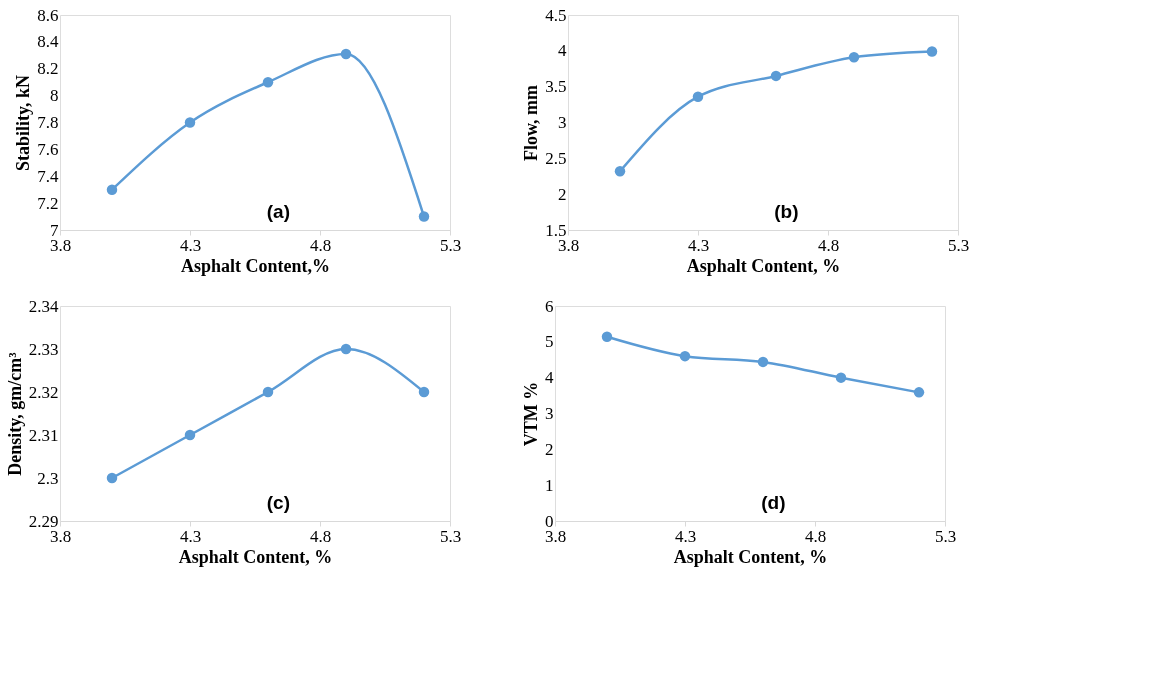 This screenshot has width=1156, height=693. Describe the element at coordinates (556, 158) in the screenshot. I see `y-tick-label: 2.5` at that location.